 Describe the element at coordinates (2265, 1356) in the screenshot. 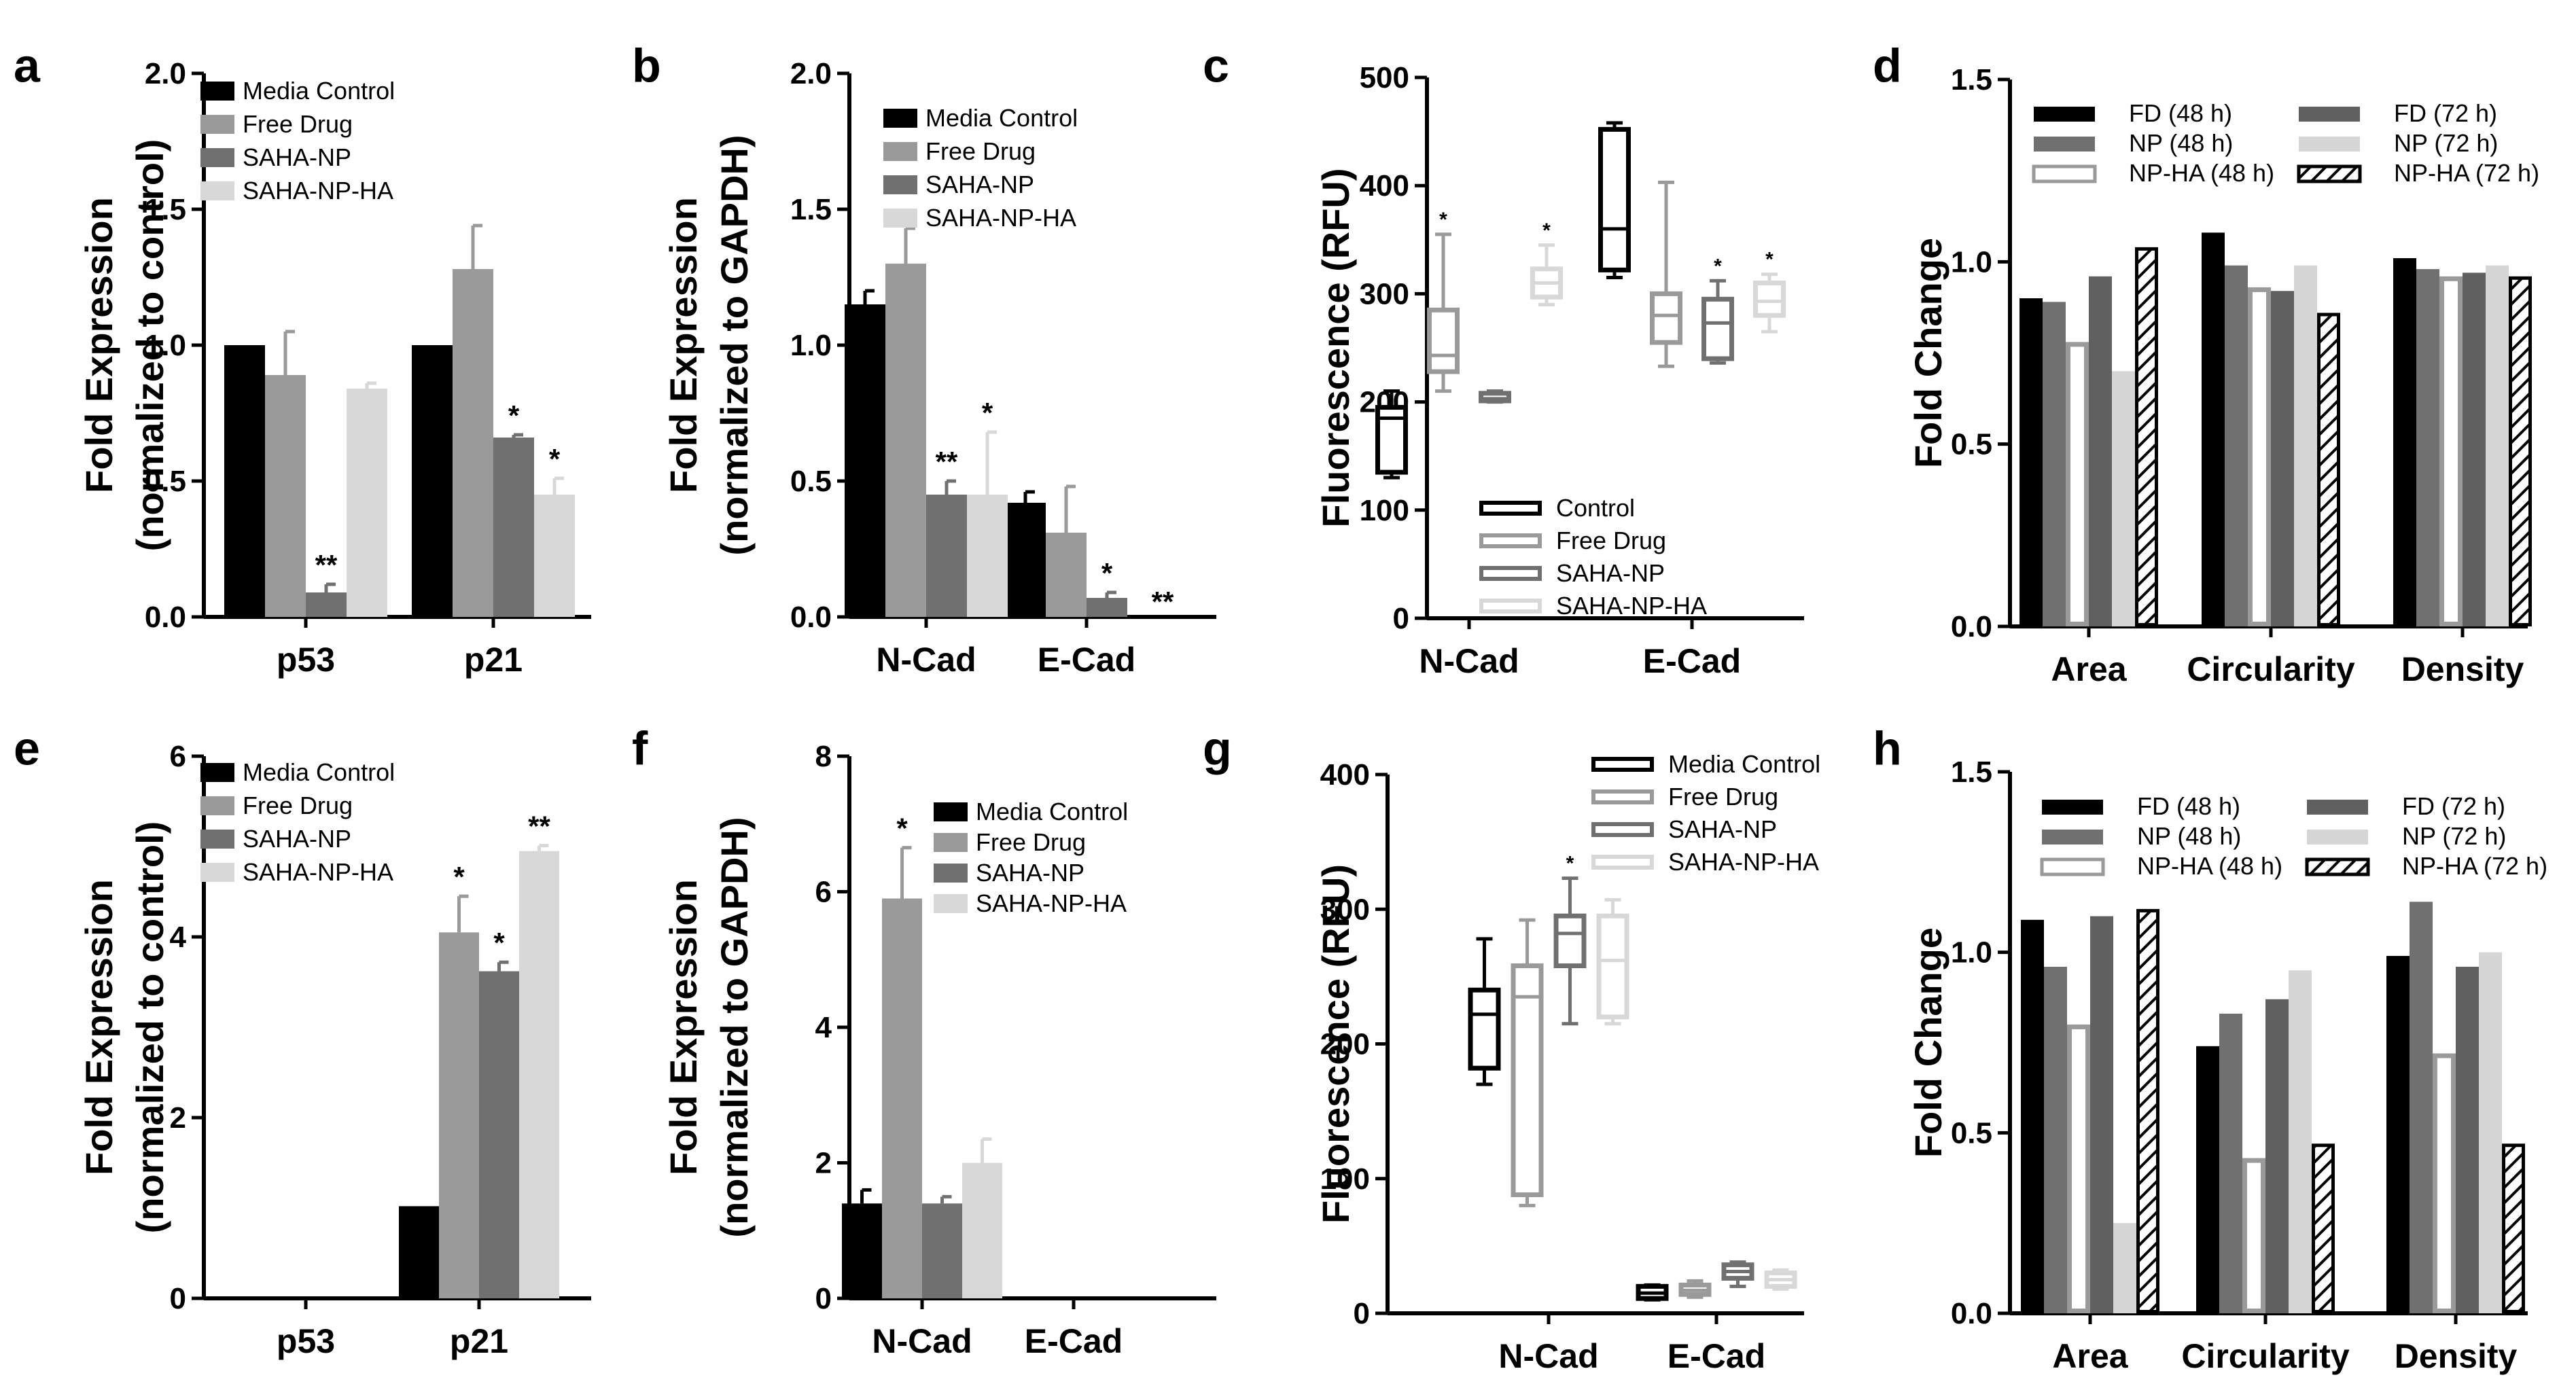

I see `x-tick-label: Circularity` at that location.